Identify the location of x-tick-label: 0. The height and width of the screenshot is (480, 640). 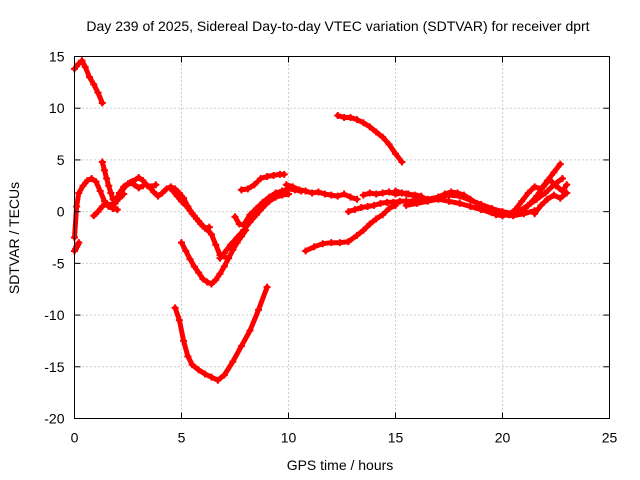
(75, 438).